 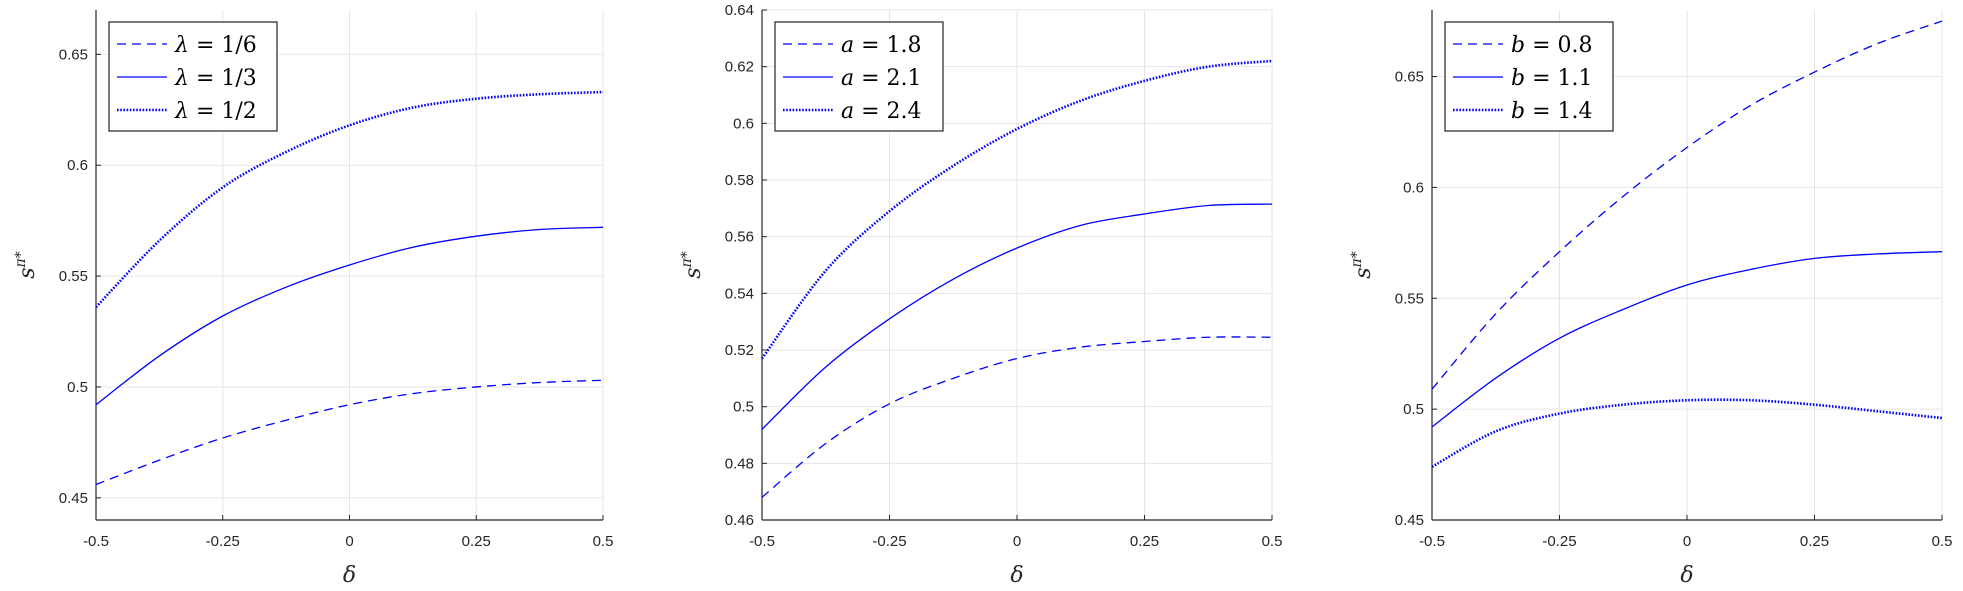 What do you see at coordinates (739, 350) in the screenshot?
I see `y-tick-label: 0.52` at bounding box center [739, 350].